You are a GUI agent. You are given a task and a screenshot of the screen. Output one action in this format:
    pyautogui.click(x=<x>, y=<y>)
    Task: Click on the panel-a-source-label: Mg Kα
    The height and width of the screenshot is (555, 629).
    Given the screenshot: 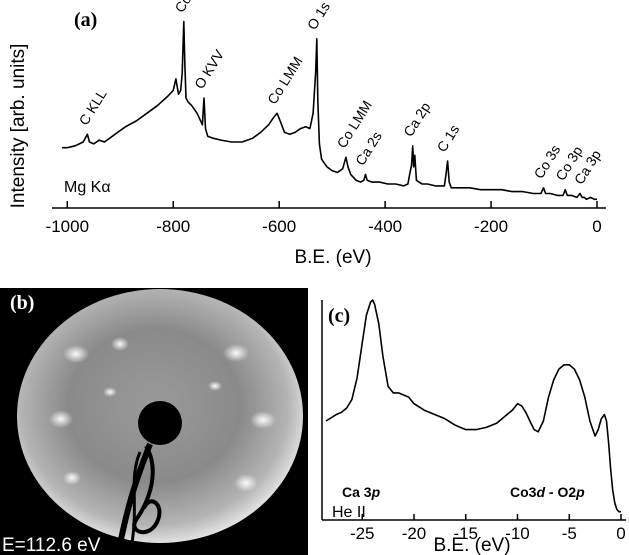 What is the action you would take?
    pyautogui.click(x=87, y=187)
    